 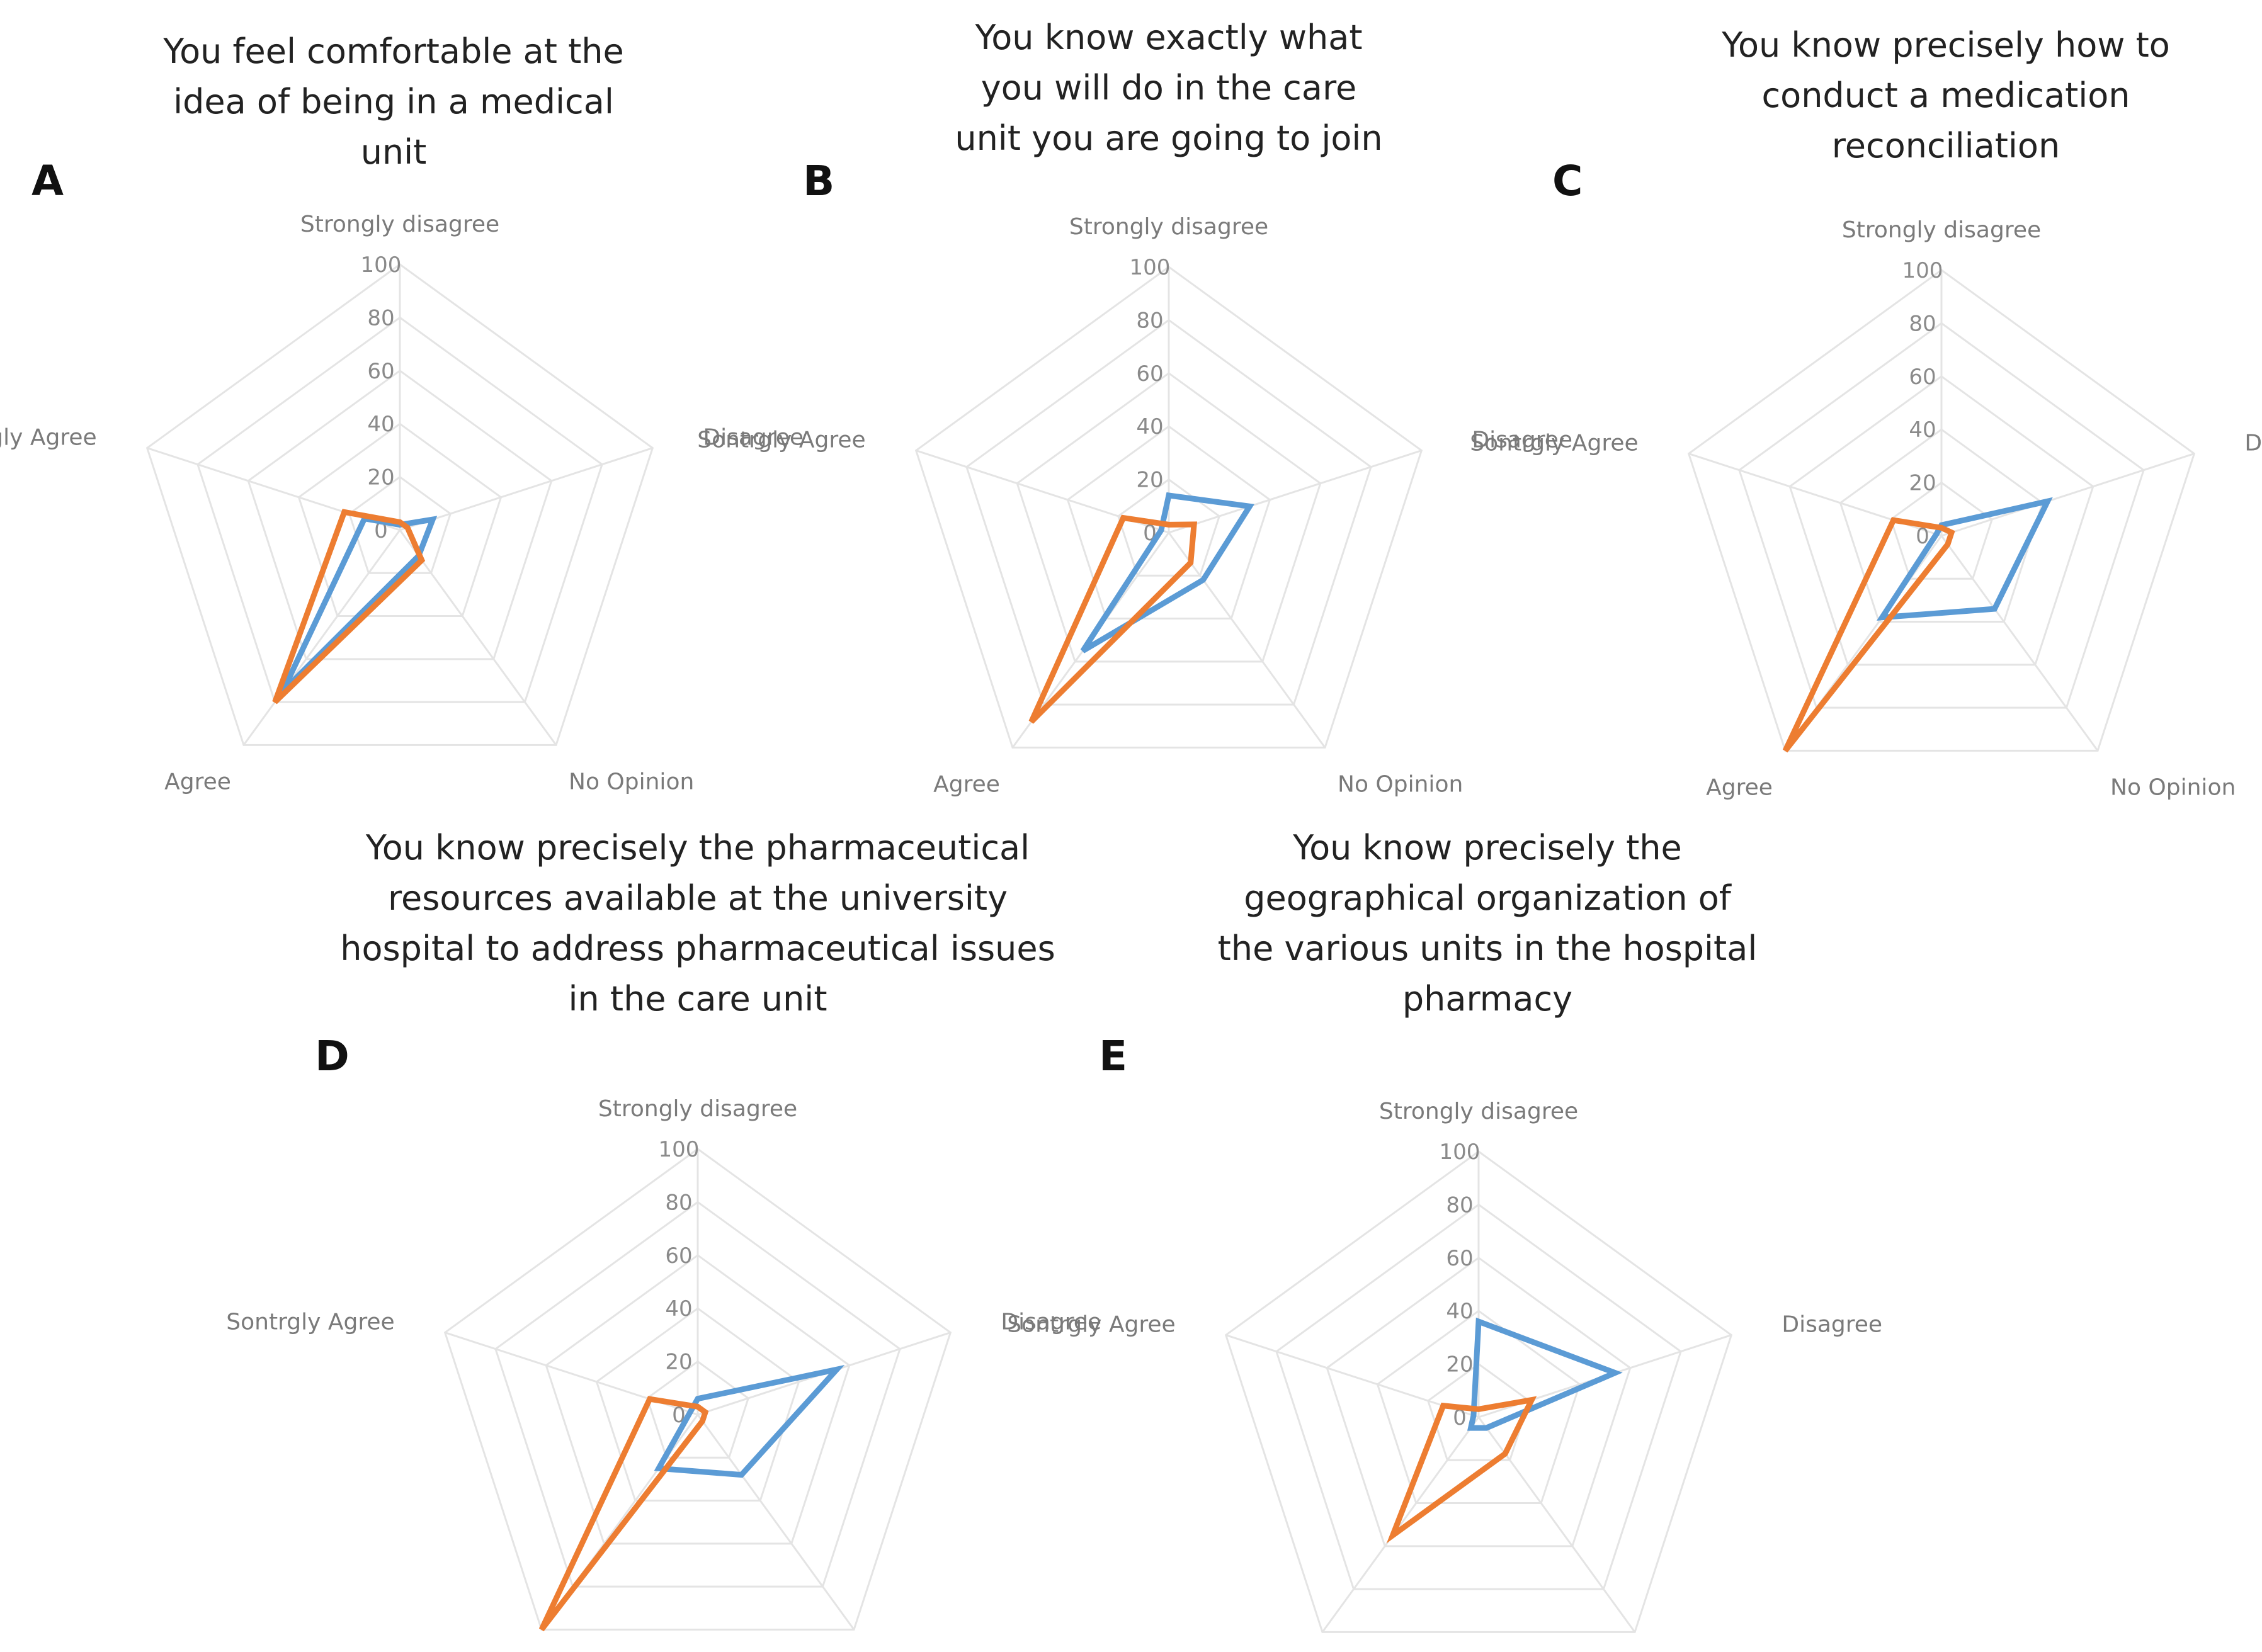 What do you see at coordinates (1487, 999) in the screenshot?
I see `panel-e-title-line: pharmacy` at bounding box center [1487, 999].